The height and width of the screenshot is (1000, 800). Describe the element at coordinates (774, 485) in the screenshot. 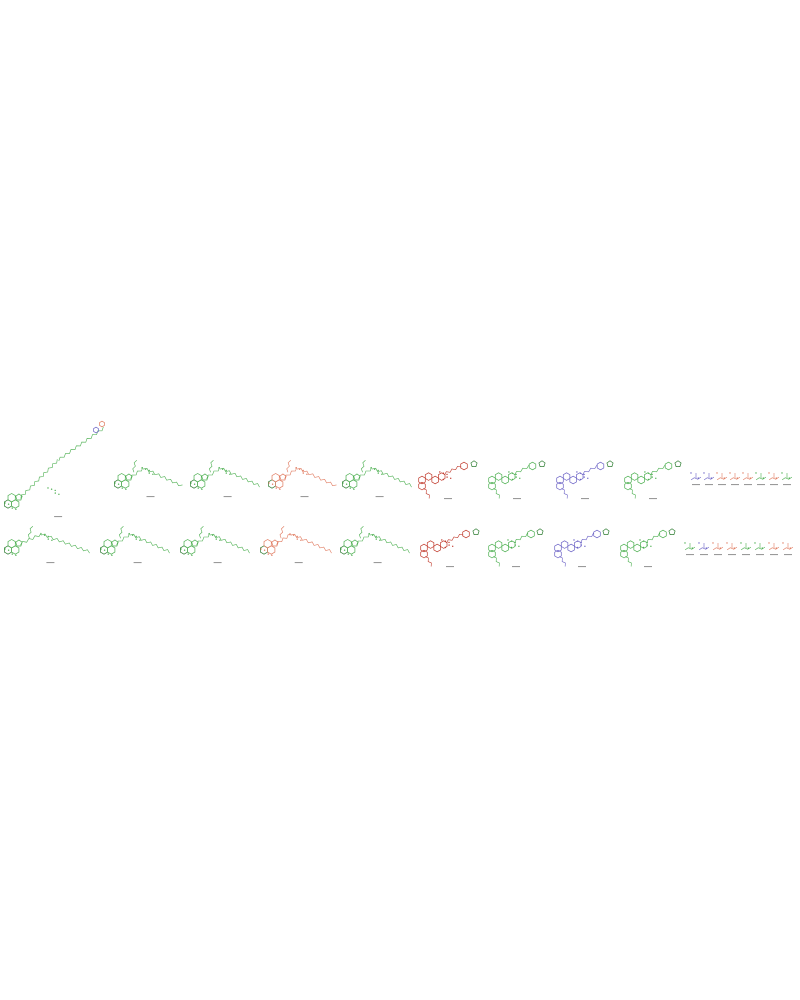

I see `row1-fragment-7-caption` at that location.